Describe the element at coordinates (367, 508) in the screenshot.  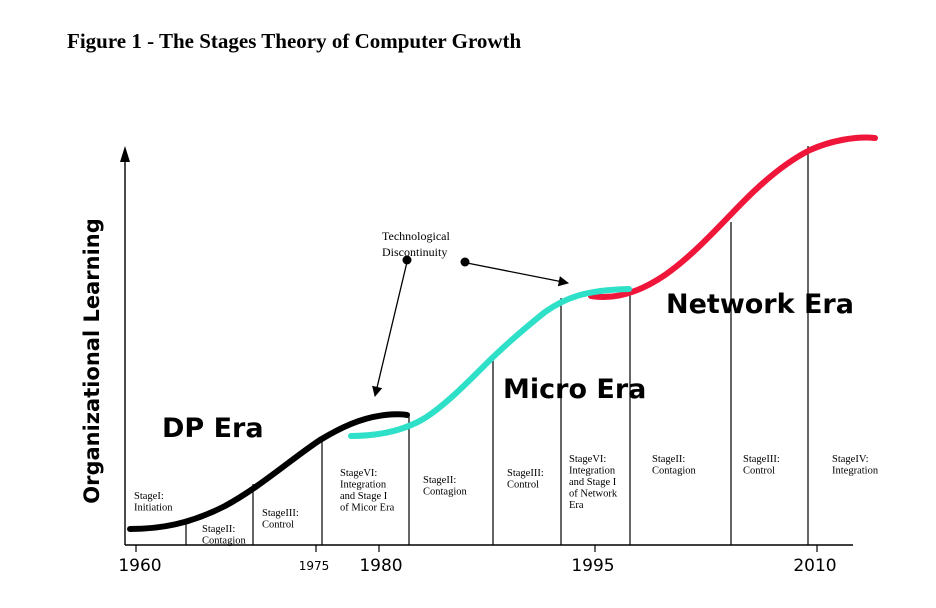
I see `stage-label-line: of Micor Era` at that location.